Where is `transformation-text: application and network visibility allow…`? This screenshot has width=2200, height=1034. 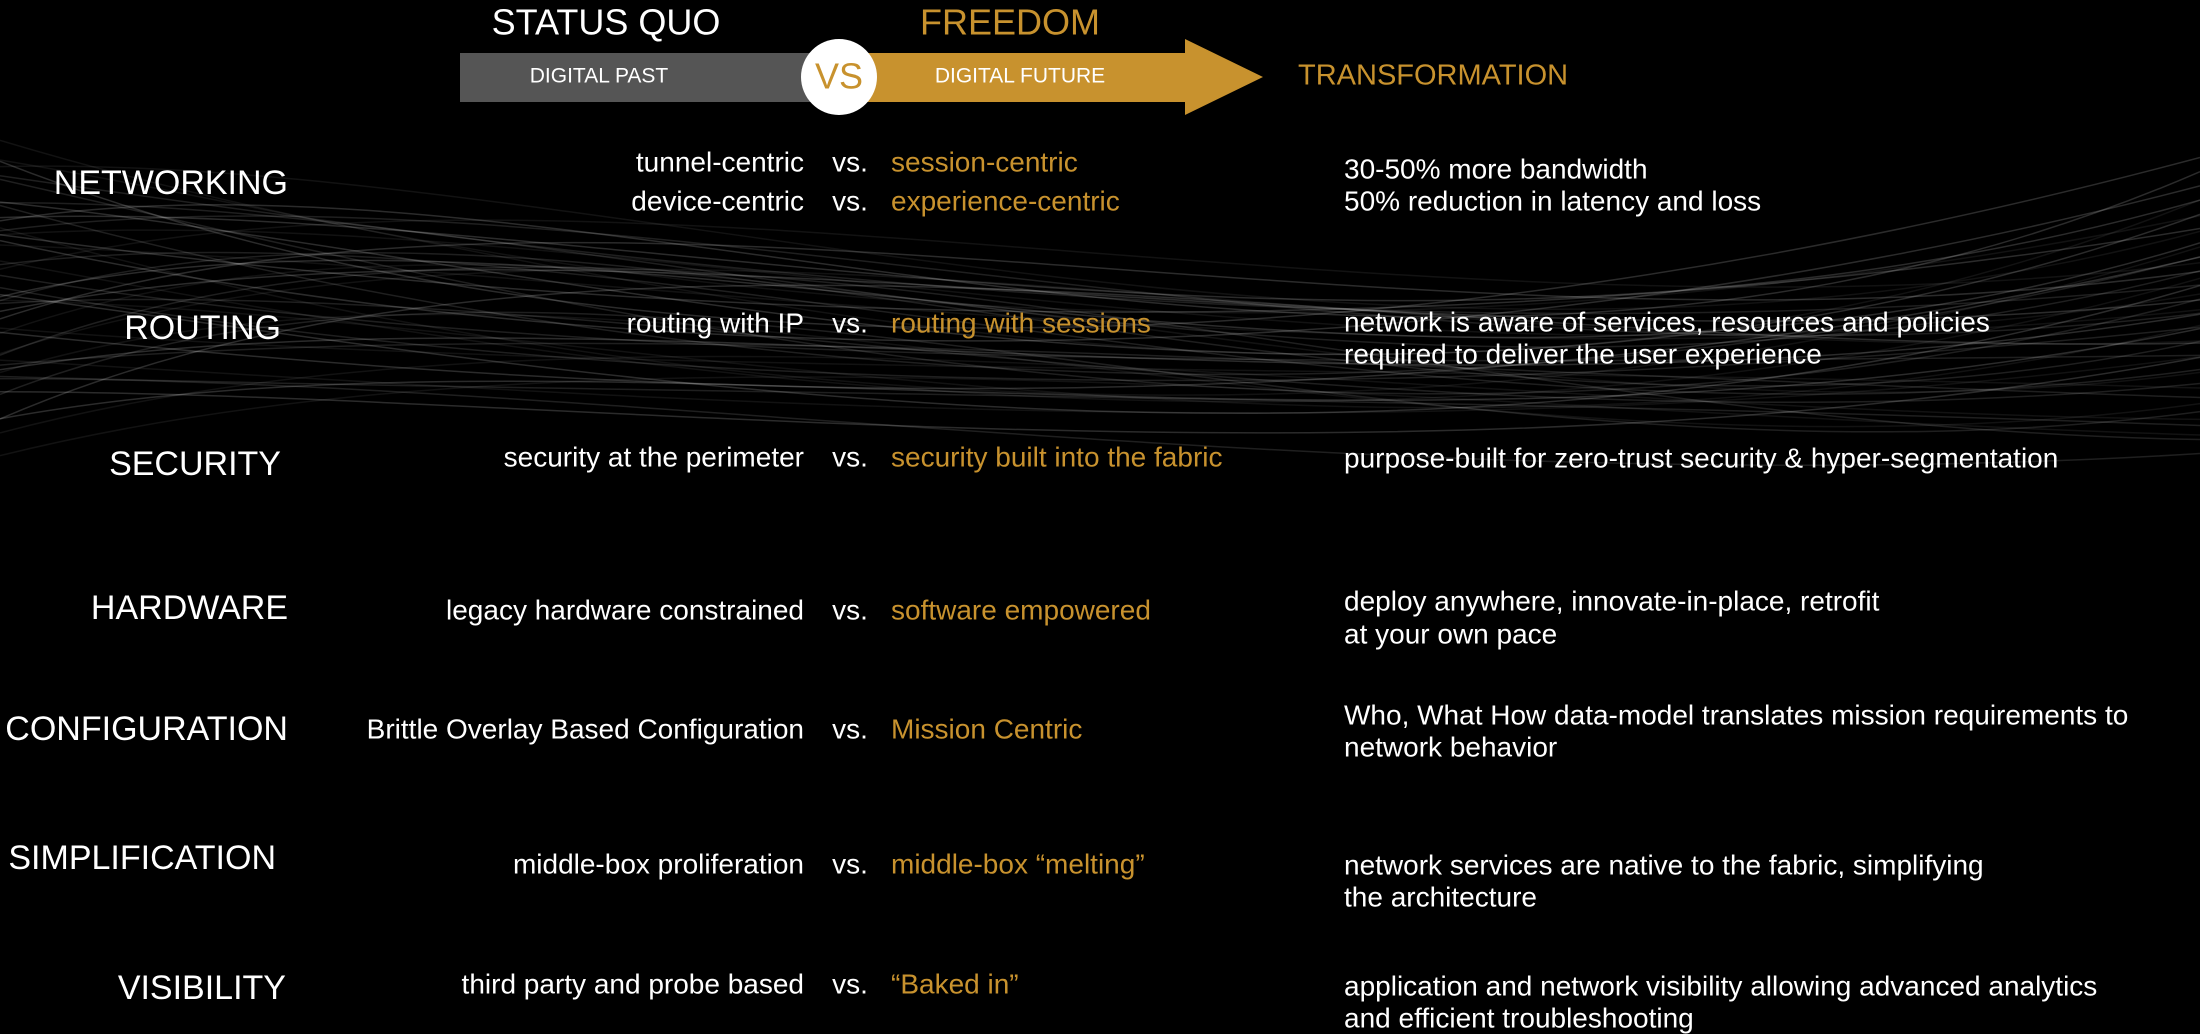 transformation-text: application and network visibility allow… is located at coordinates (1720, 985).